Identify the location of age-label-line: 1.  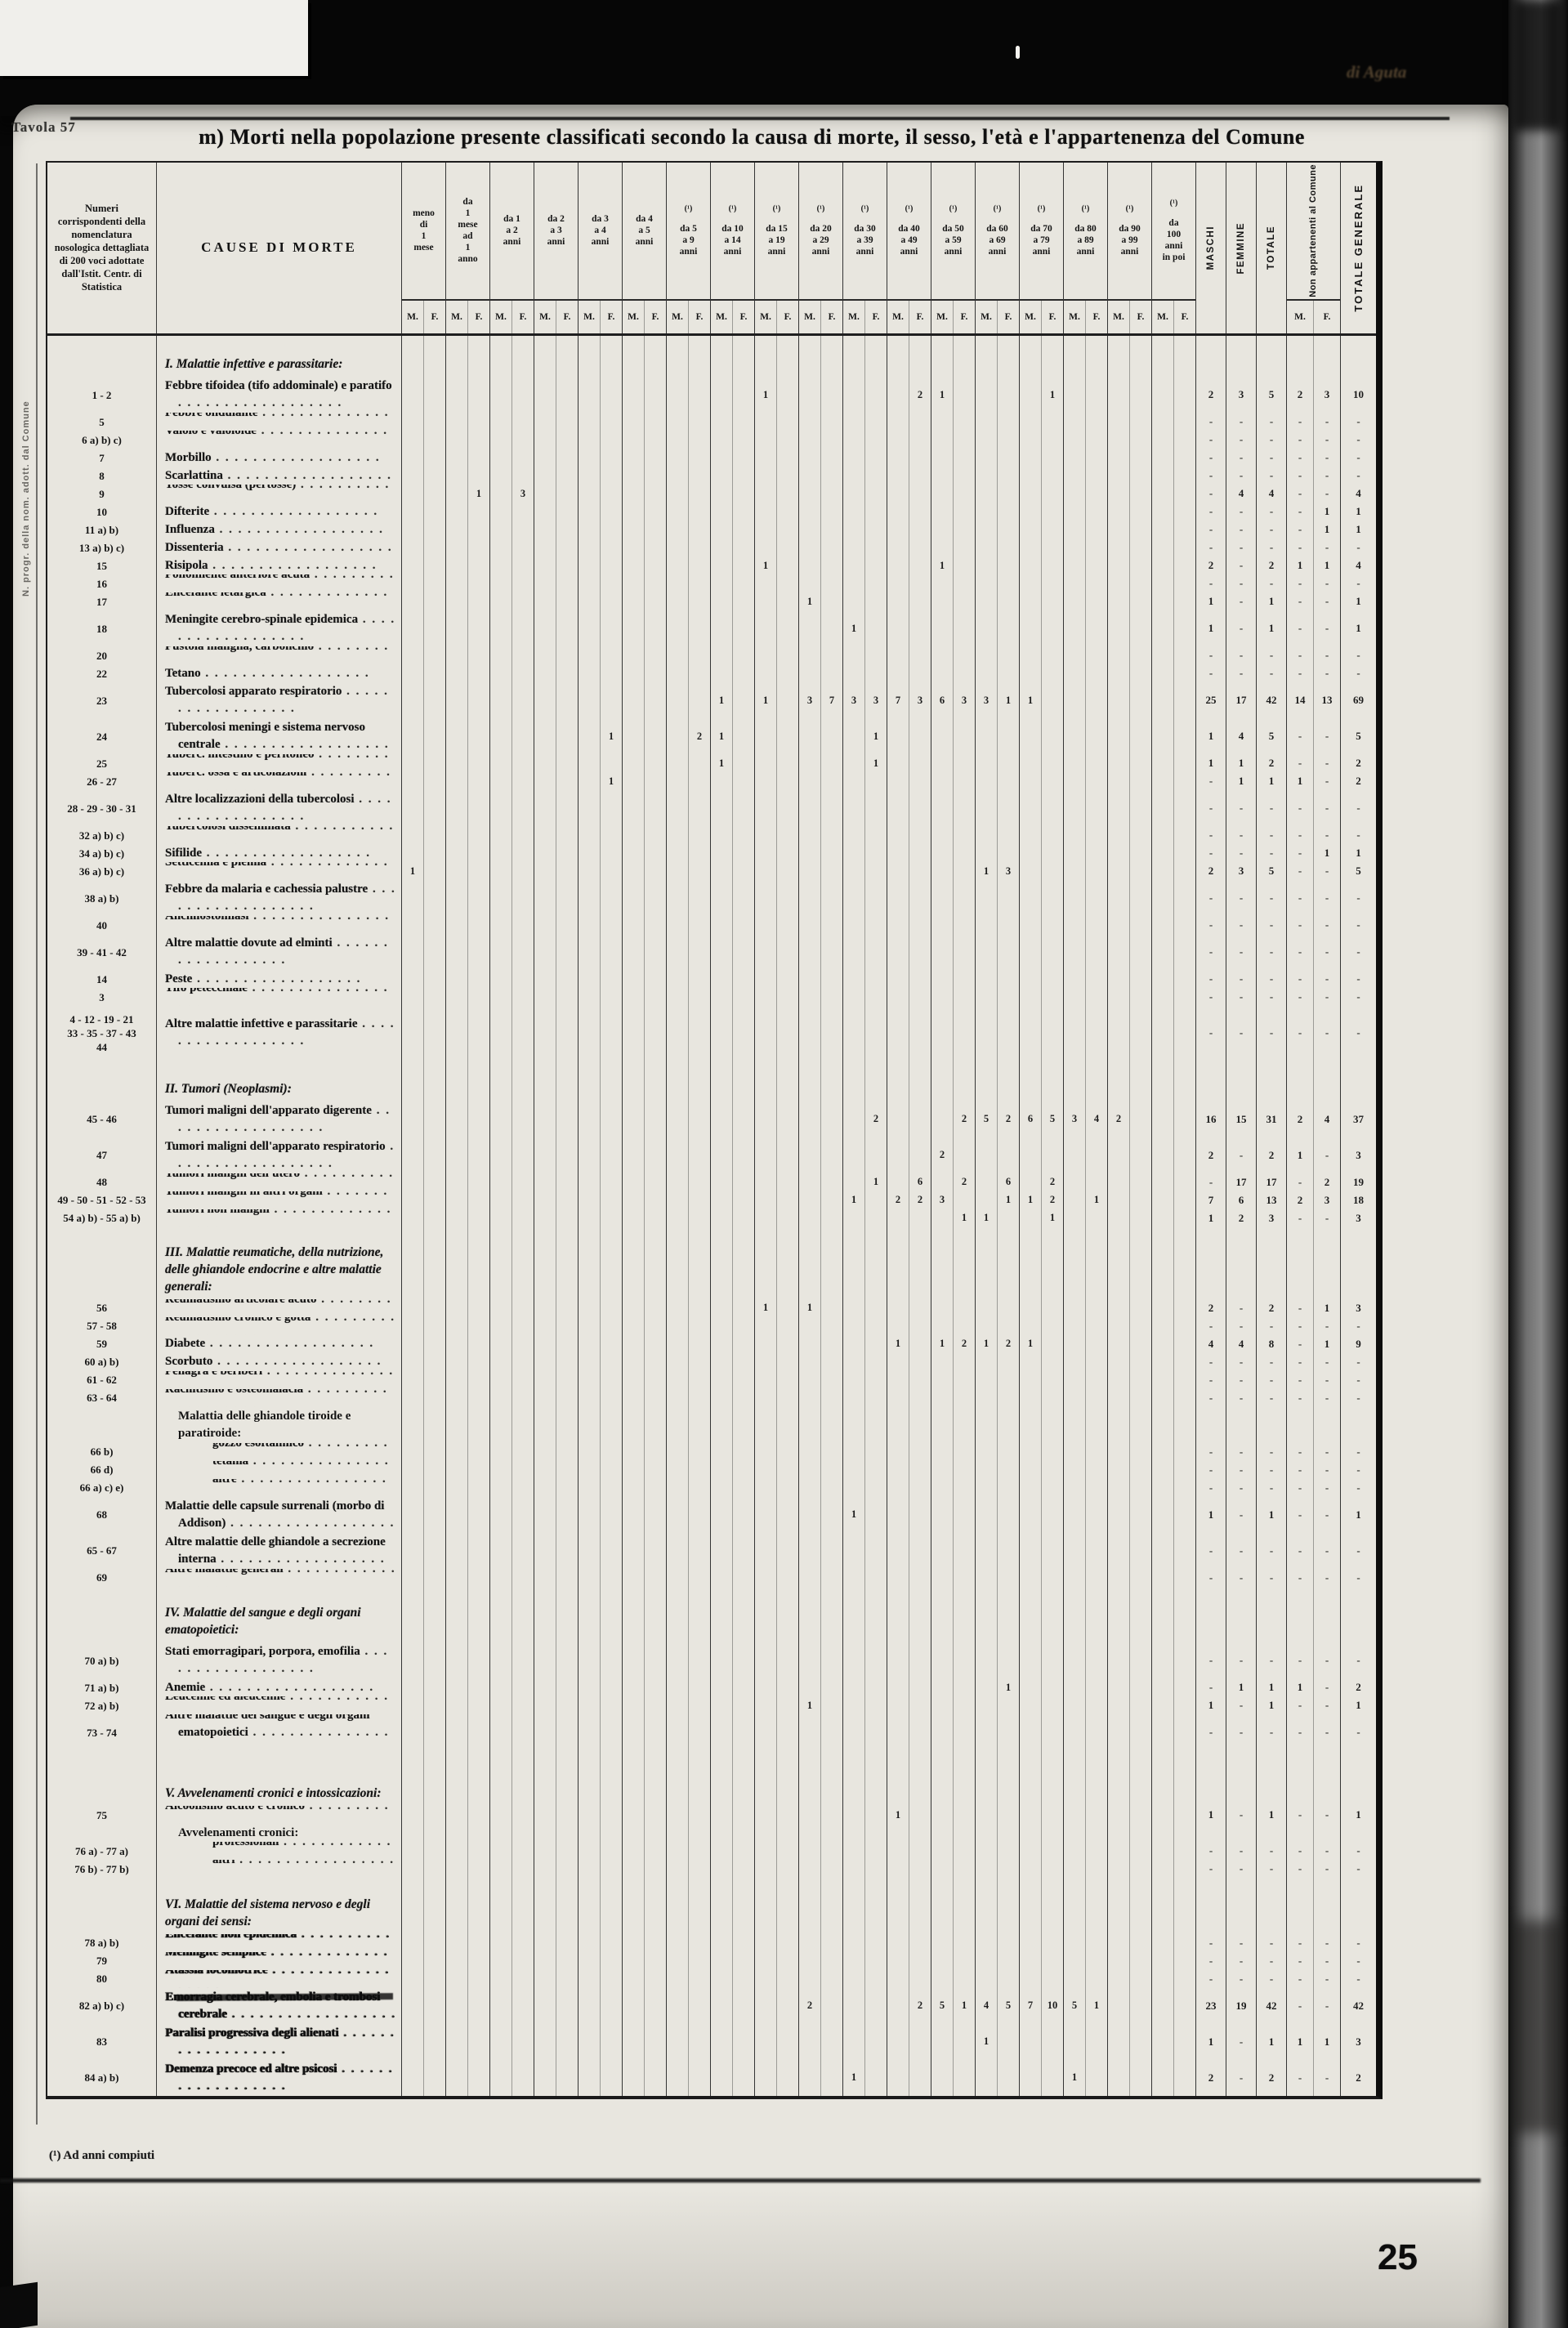
(468, 248).